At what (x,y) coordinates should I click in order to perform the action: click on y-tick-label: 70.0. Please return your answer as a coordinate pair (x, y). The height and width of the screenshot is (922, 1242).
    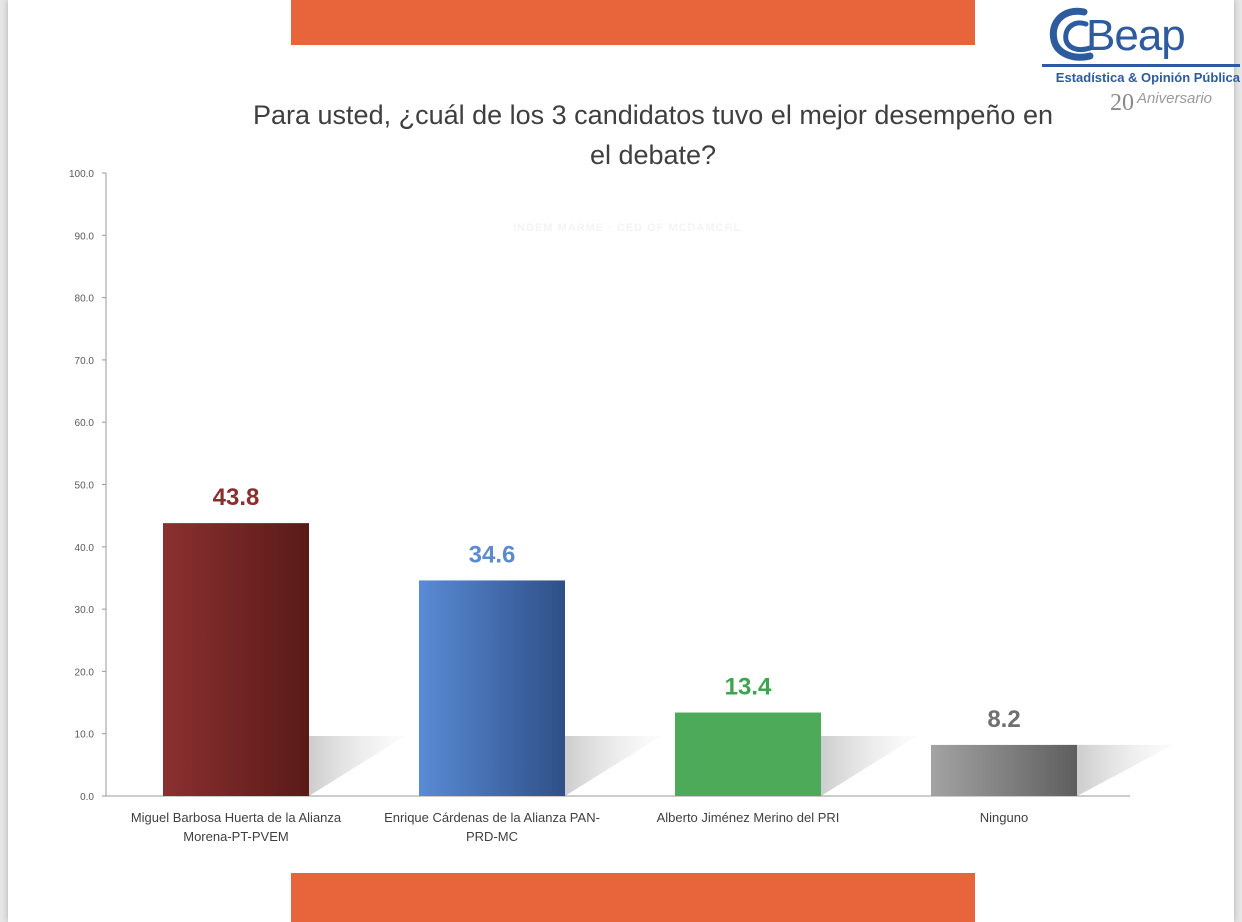
    Looking at the image, I should click on (85, 361).